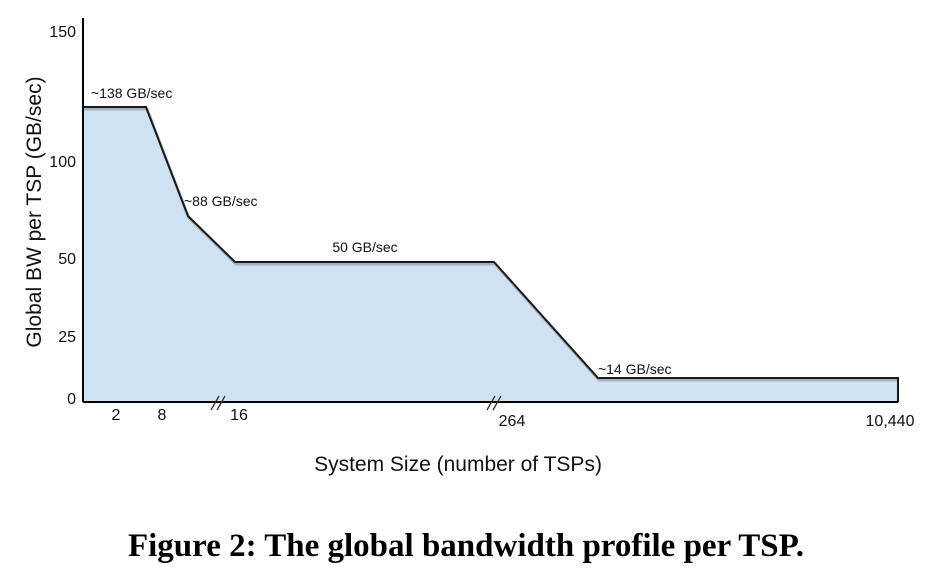  What do you see at coordinates (890, 421) in the screenshot?
I see `x-tick-label: 10,440` at bounding box center [890, 421].